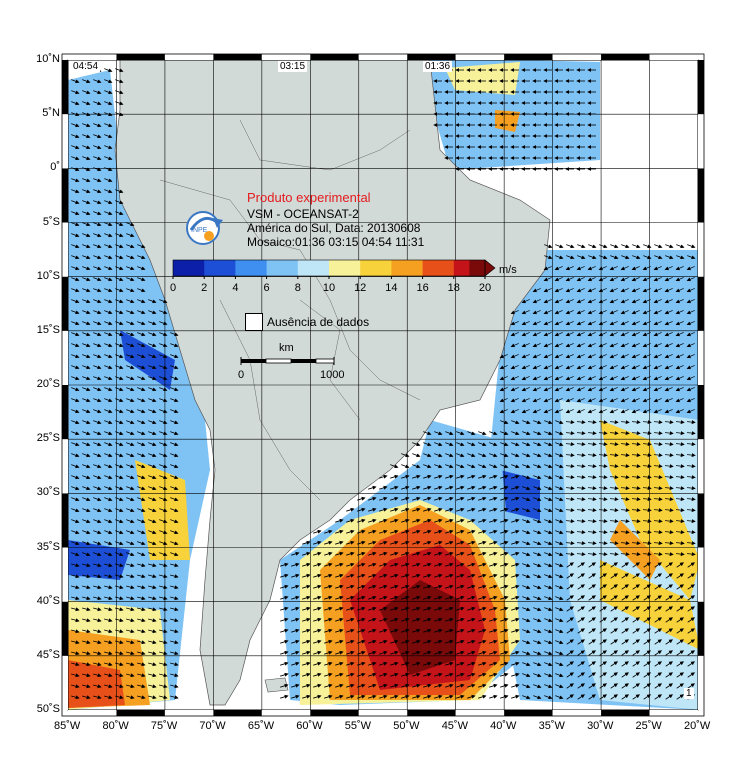  I want to click on lon-label: 65˚W, so click(261, 726).